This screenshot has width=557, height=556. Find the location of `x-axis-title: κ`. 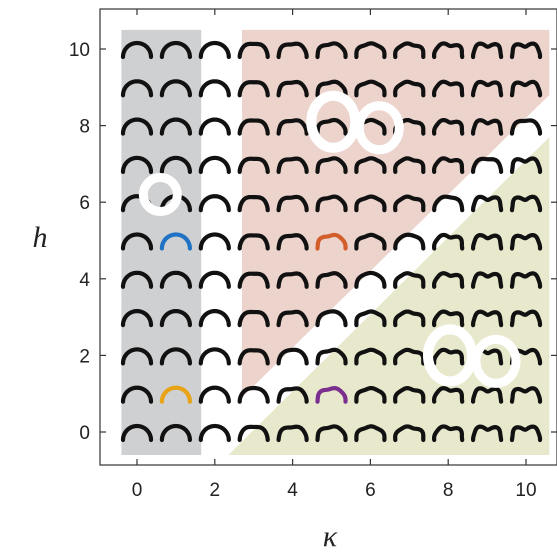

x-axis-title: κ is located at coordinates (330, 536).